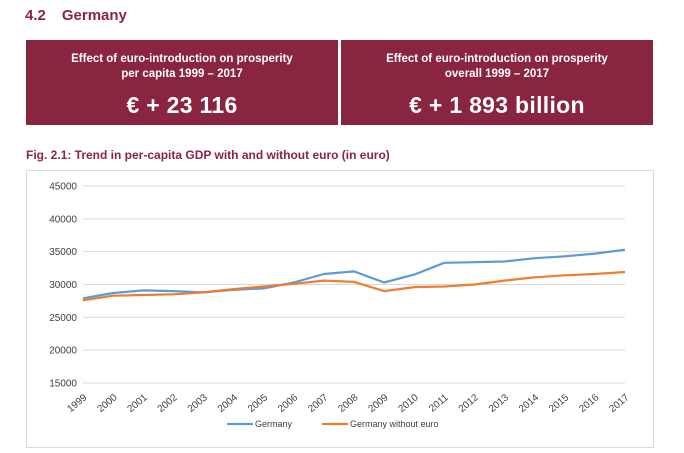 The height and width of the screenshot is (453, 684). I want to click on kpi-label-line2: per capita 1999 – 2017, so click(182, 74).